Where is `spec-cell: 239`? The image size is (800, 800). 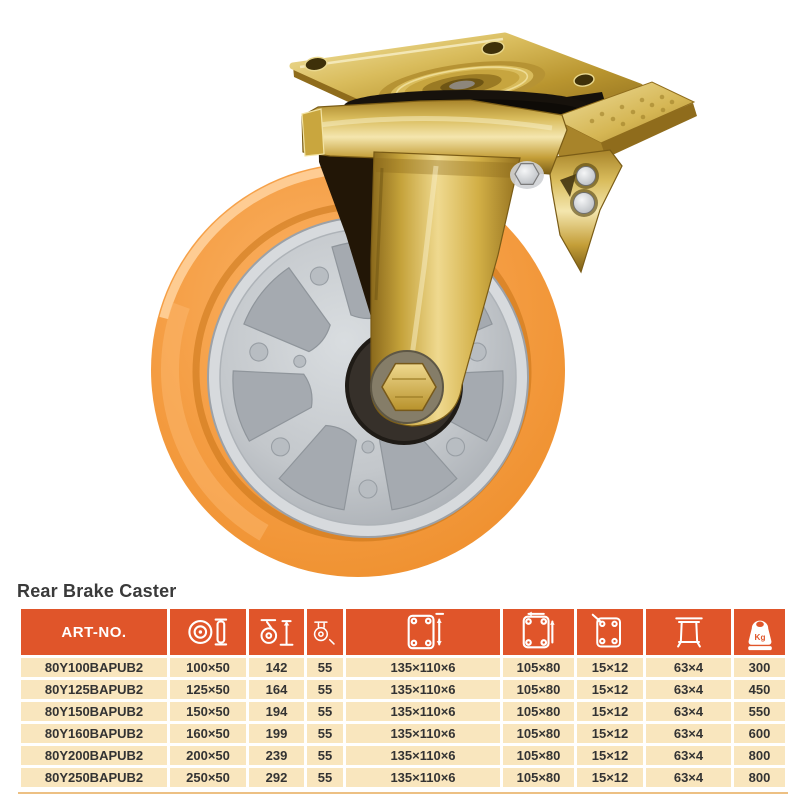
spec-cell: 239 is located at coordinates (276, 755).